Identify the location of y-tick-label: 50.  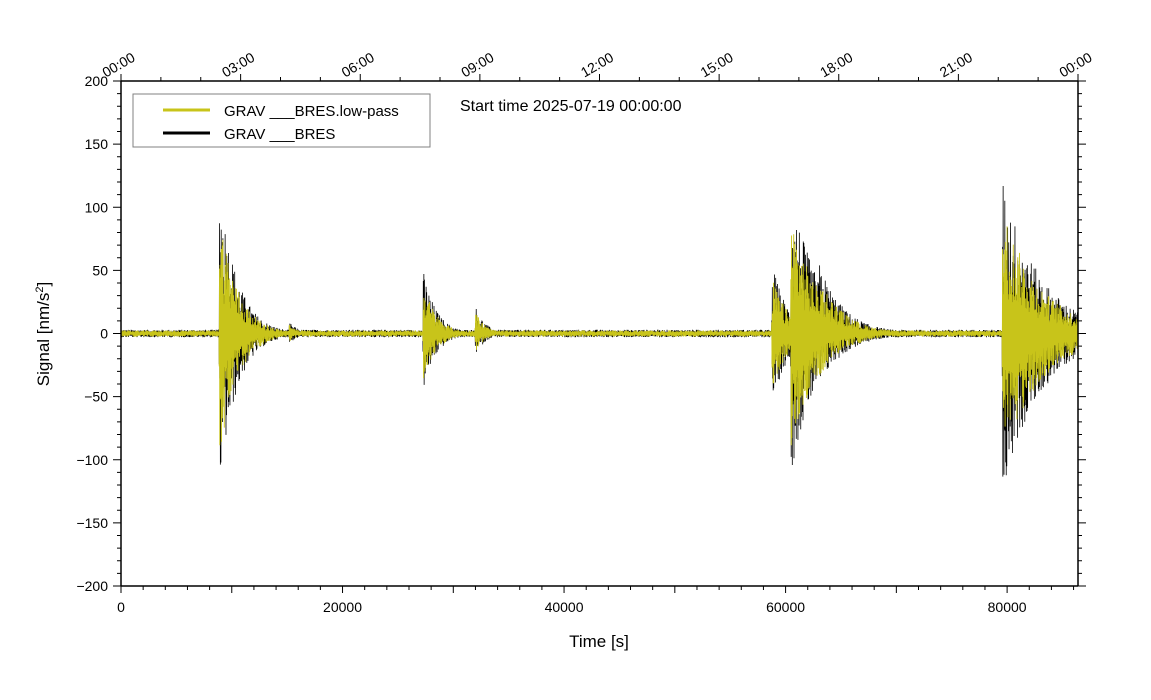
(100, 270).